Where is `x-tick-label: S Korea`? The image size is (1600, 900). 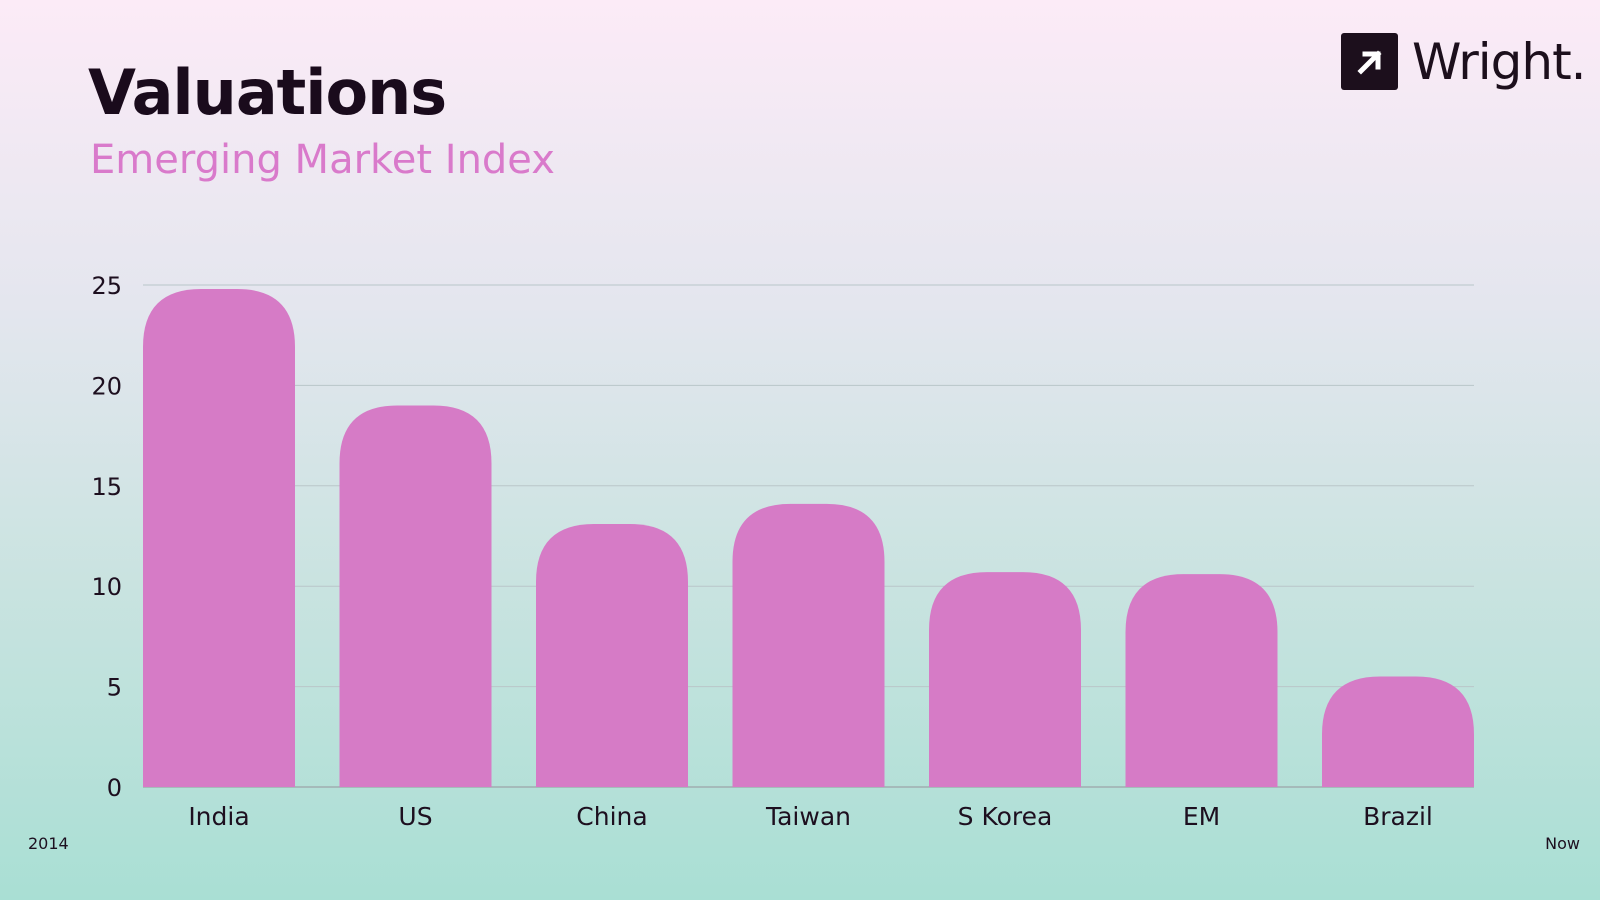
x-tick-label: S Korea is located at coordinates (1005, 816).